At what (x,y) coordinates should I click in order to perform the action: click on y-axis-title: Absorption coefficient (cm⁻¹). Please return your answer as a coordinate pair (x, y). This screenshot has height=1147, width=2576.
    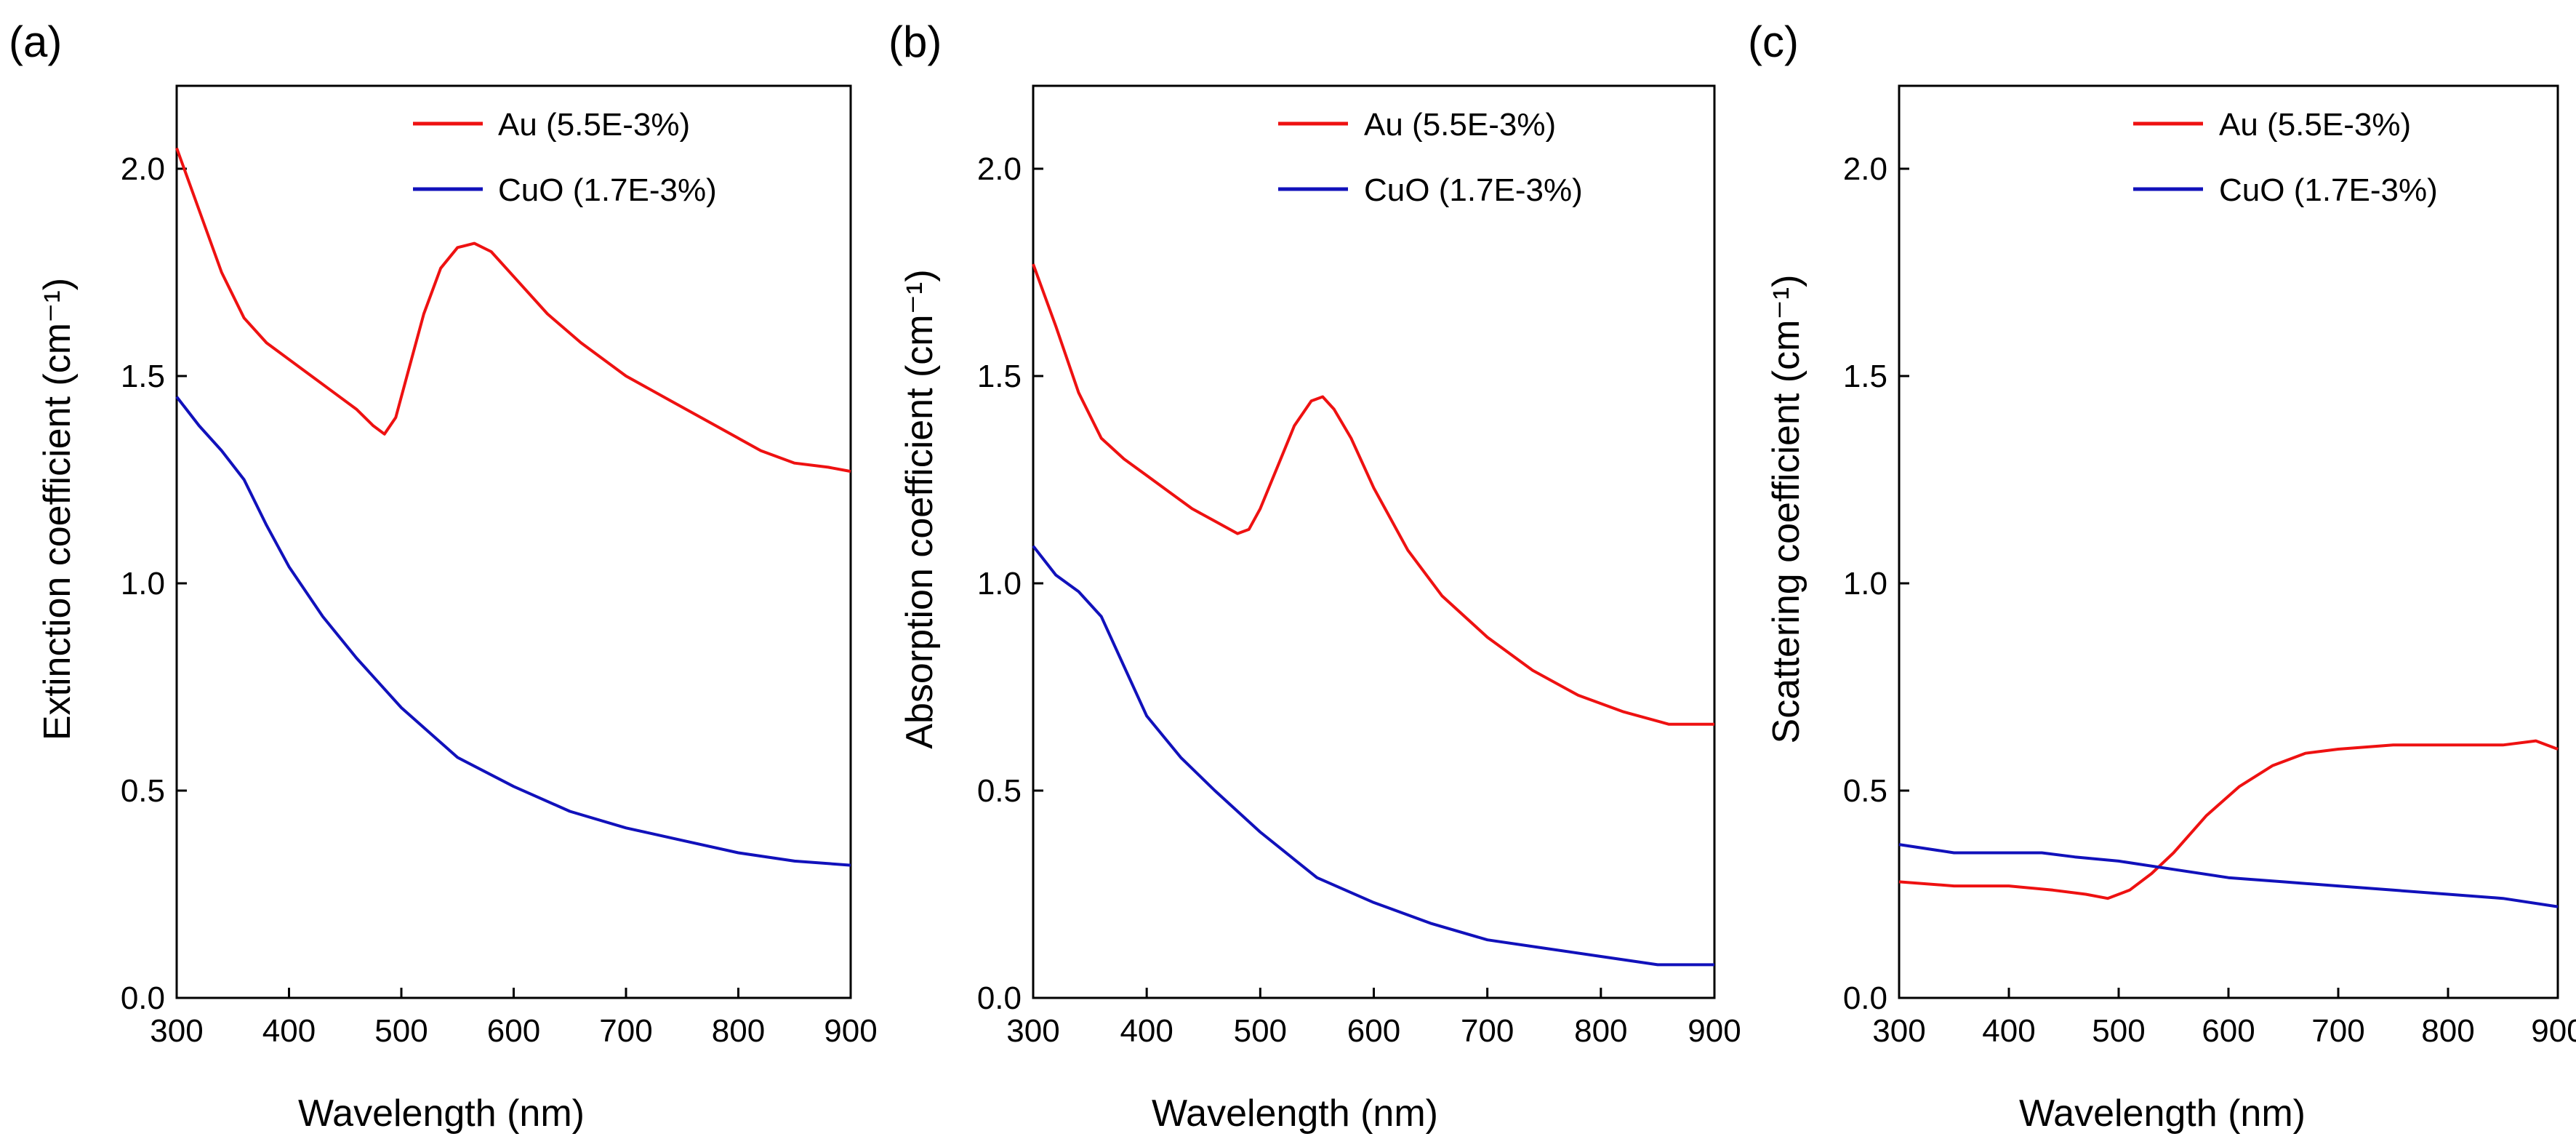
    Looking at the image, I should click on (920, 508).